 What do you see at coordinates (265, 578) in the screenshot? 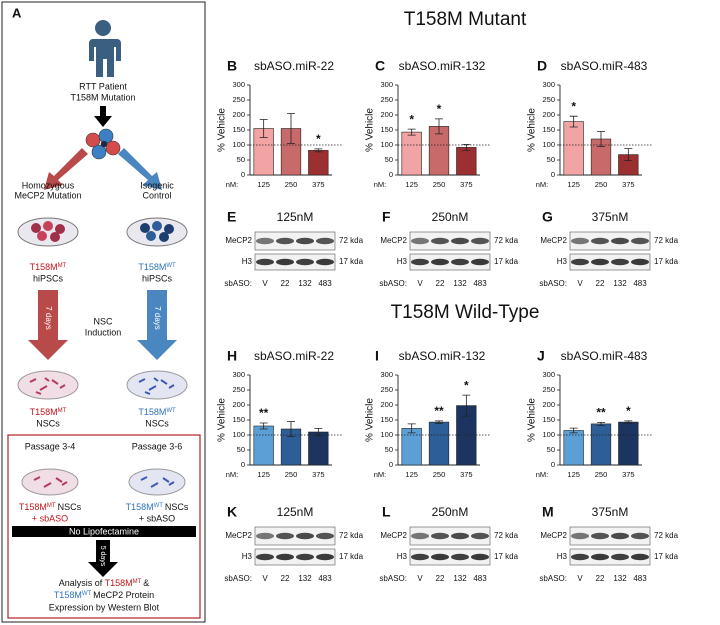
I see `lane-label: V` at bounding box center [265, 578].